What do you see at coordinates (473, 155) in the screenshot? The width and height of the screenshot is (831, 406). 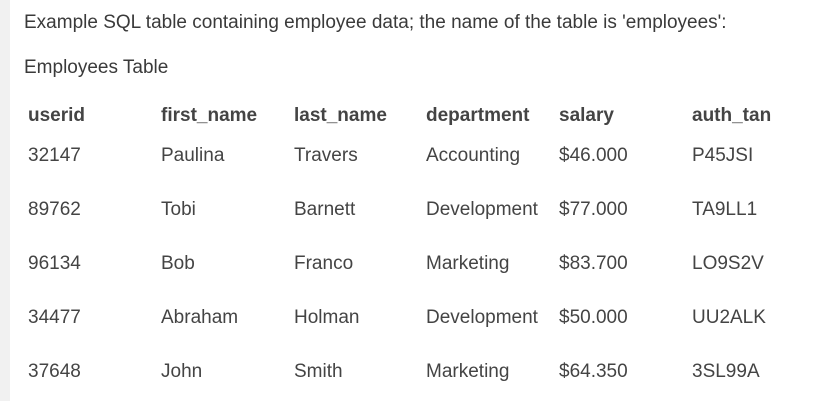 I see `cell-department: Accounting` at bounding box center [473, 155].